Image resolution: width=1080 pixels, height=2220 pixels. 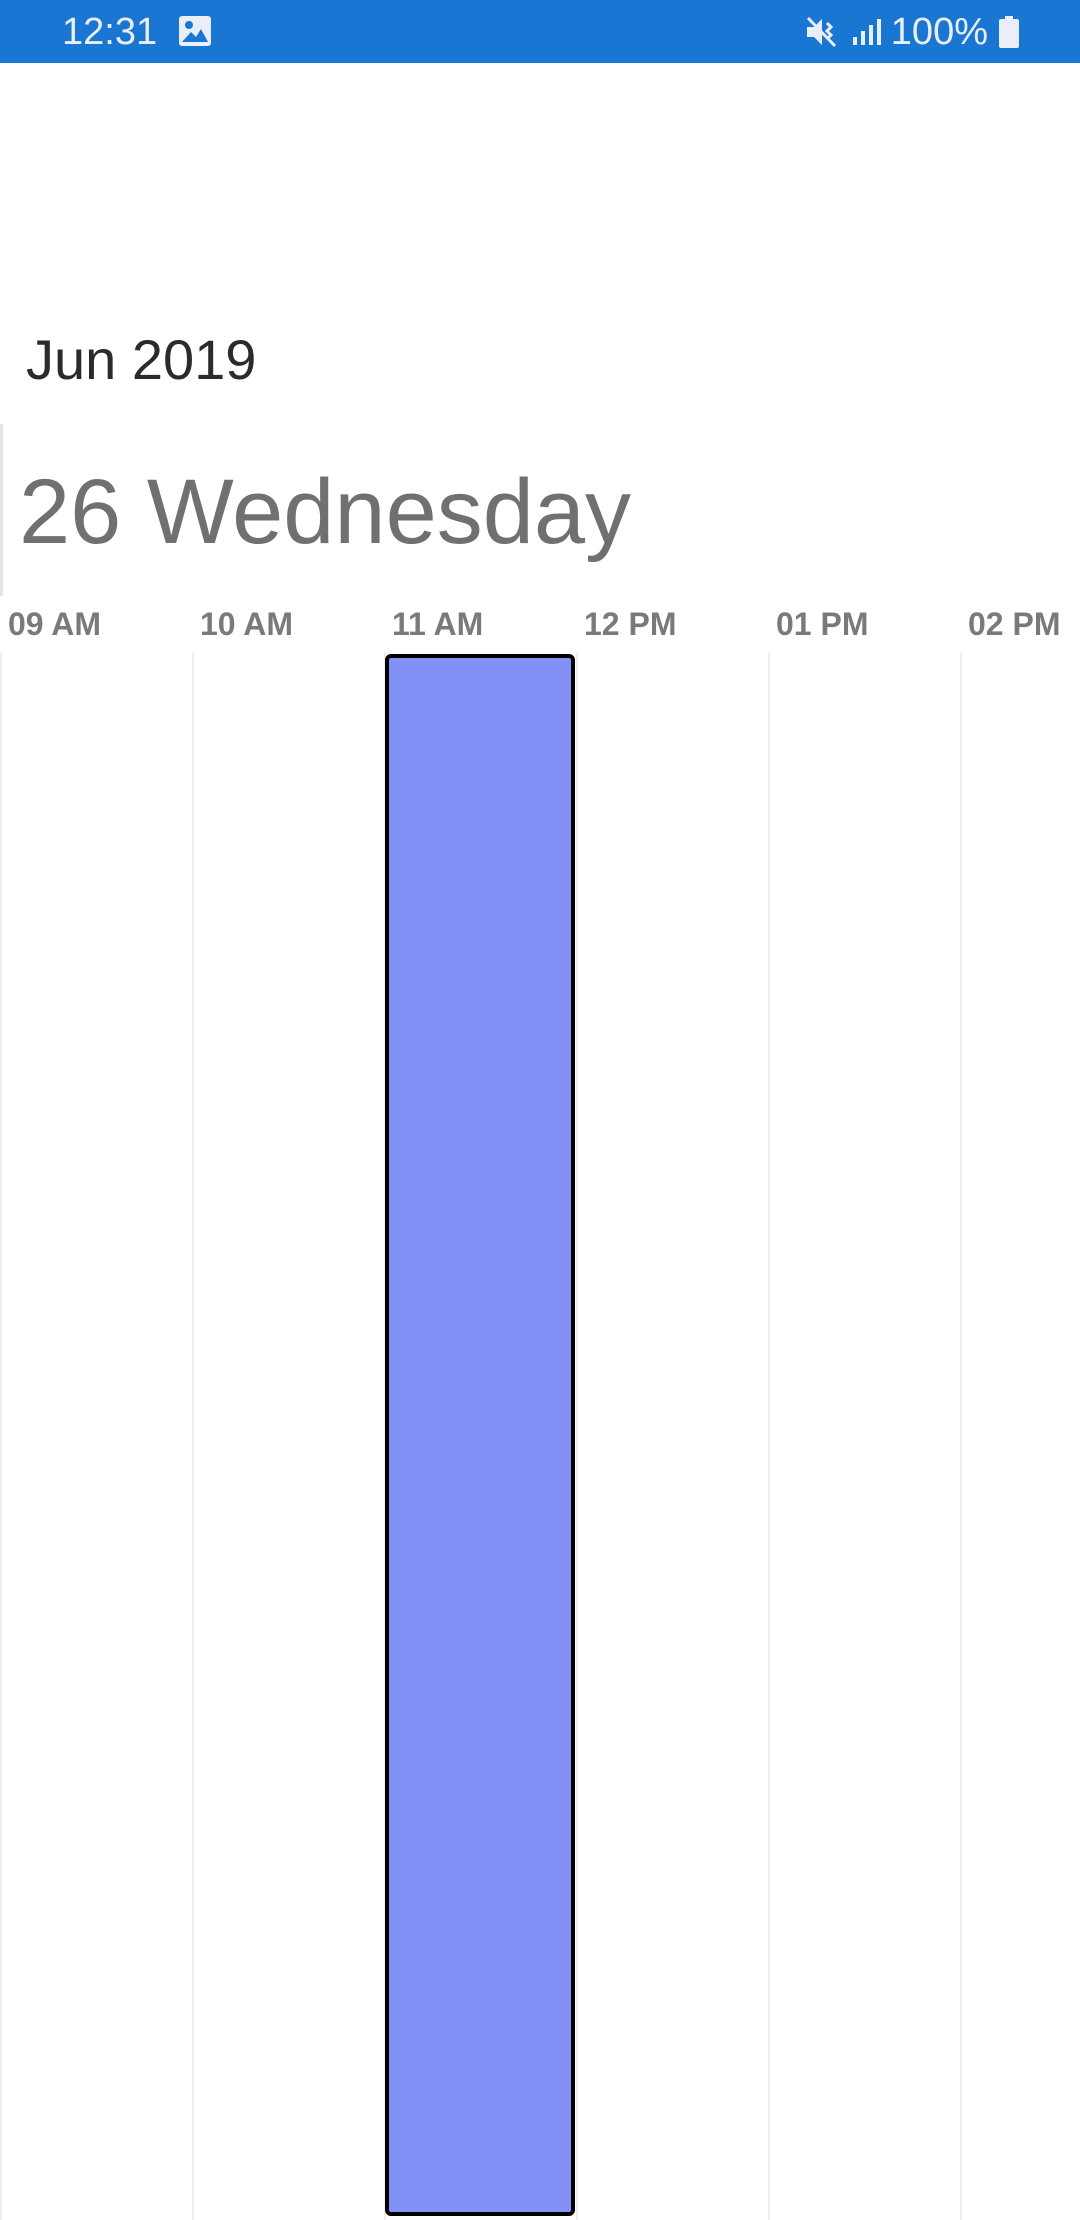 What do you see at coordinates (247, 624) in the screenshot?
I see `time-slot-label: 10 AM` at bounding box center [247, 624].